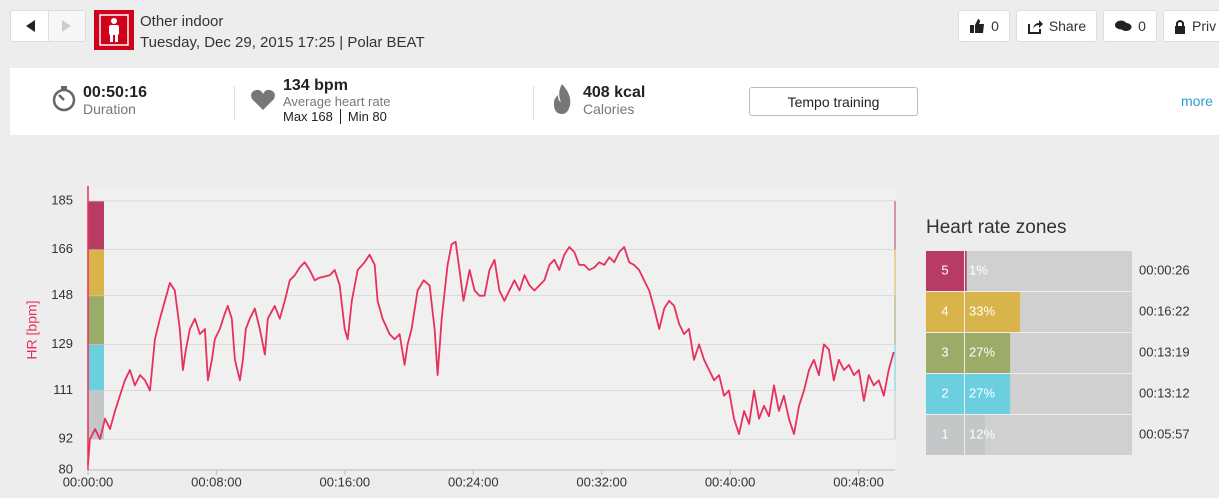  I want to click on max-hr: Max 168, so click(308, 116).